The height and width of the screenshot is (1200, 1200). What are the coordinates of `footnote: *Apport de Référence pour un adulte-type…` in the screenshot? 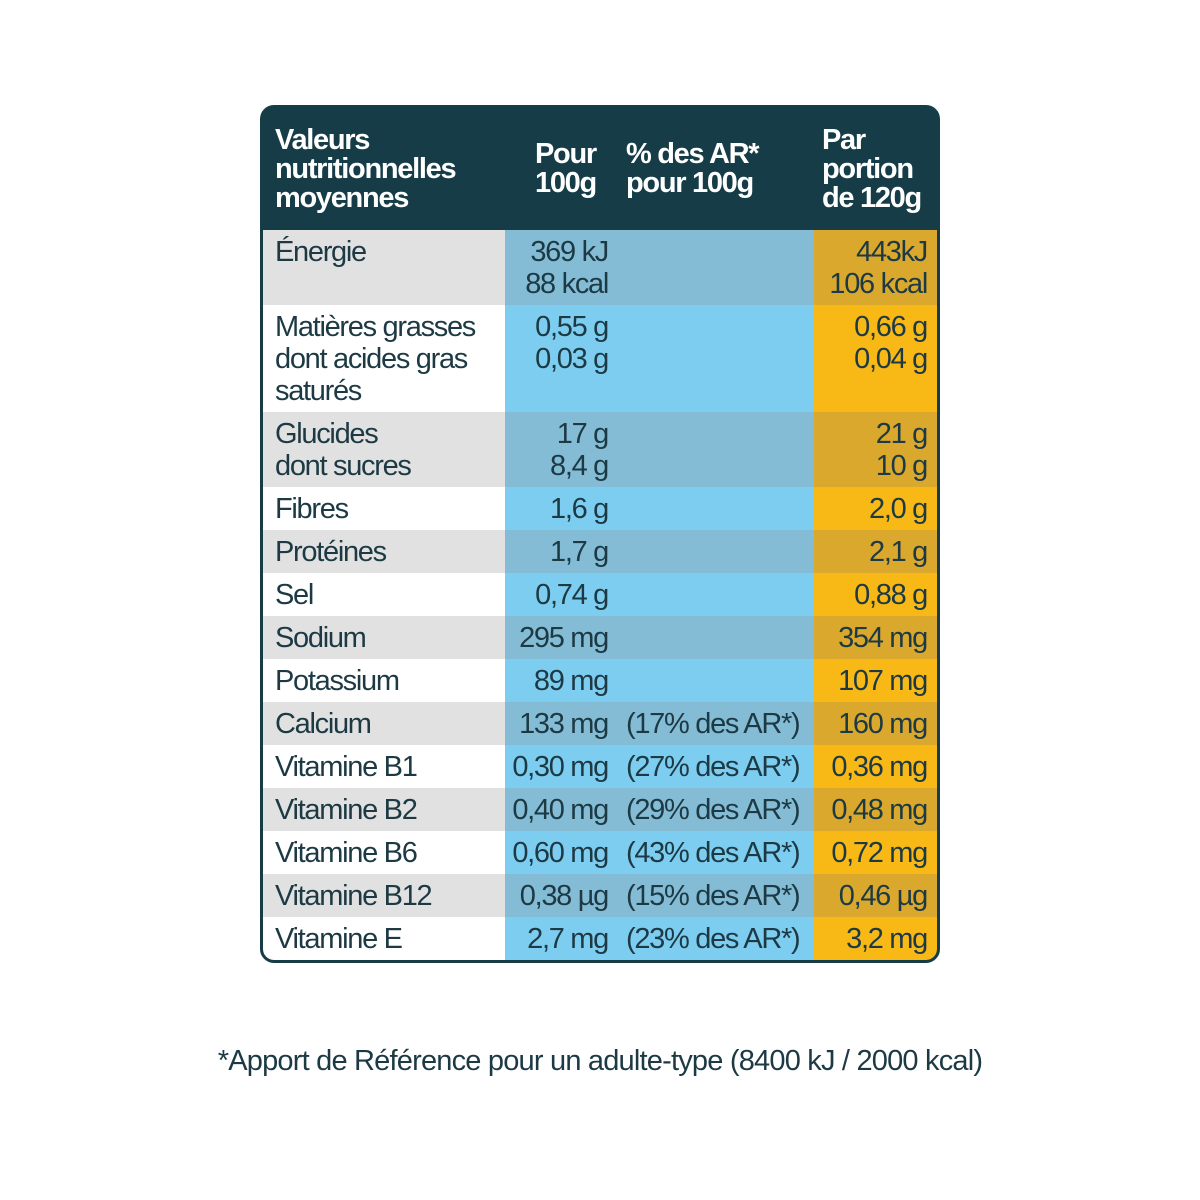 It's located at (600, 1061).